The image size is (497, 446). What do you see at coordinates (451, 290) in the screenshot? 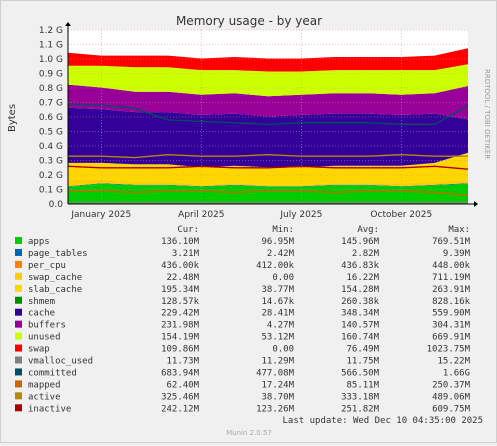
I see `legend-max: 263.91M` at bounding box center [451, 290].